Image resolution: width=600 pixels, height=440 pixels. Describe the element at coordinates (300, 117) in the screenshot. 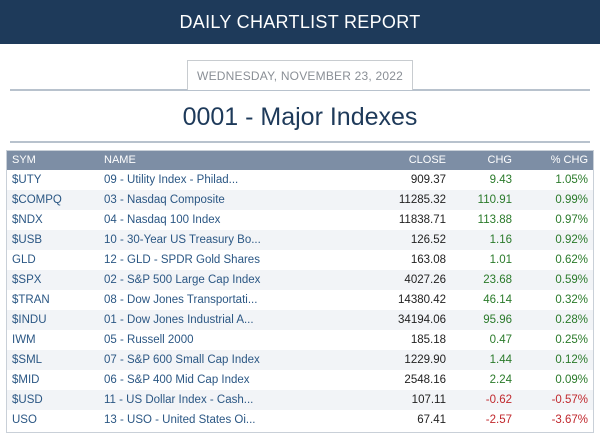

I see `chartlist-title: 0001 - Major Indexes` at that location.